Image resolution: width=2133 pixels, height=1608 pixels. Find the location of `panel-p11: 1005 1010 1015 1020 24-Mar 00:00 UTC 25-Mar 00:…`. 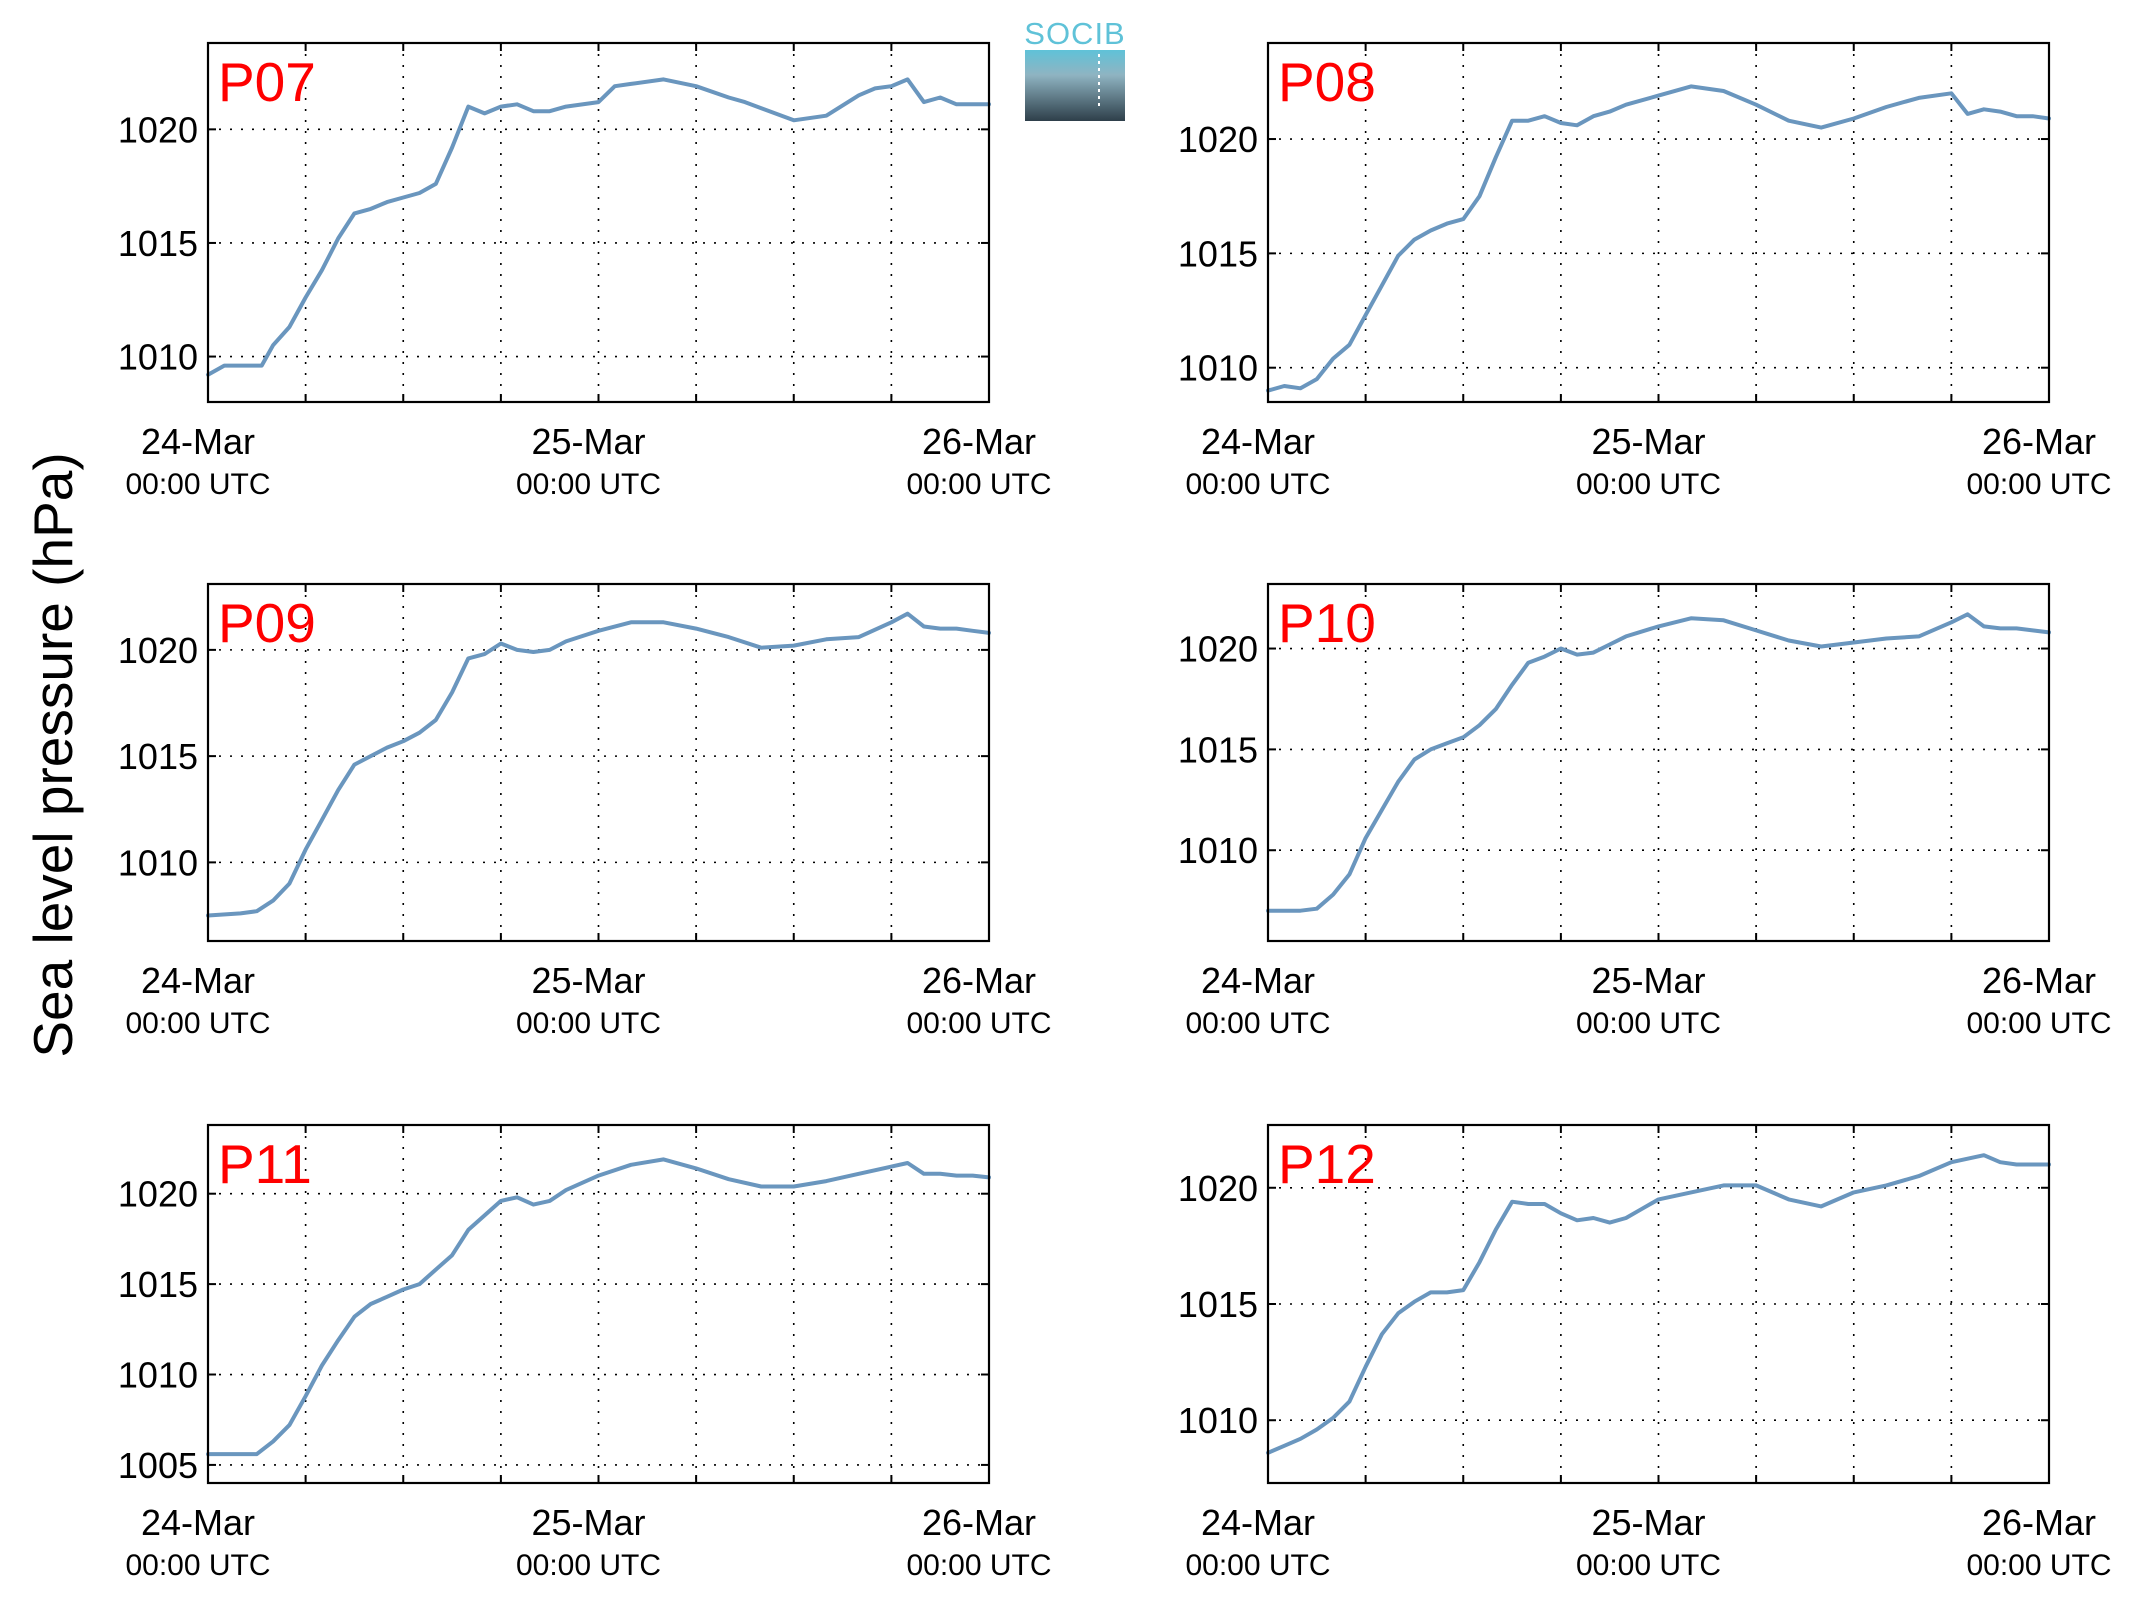

panel-p11: 1005 1010 1015 1020 24-Mar 00:00 UTC 25-Mar 00:… is located at coordinates (585, 1352).